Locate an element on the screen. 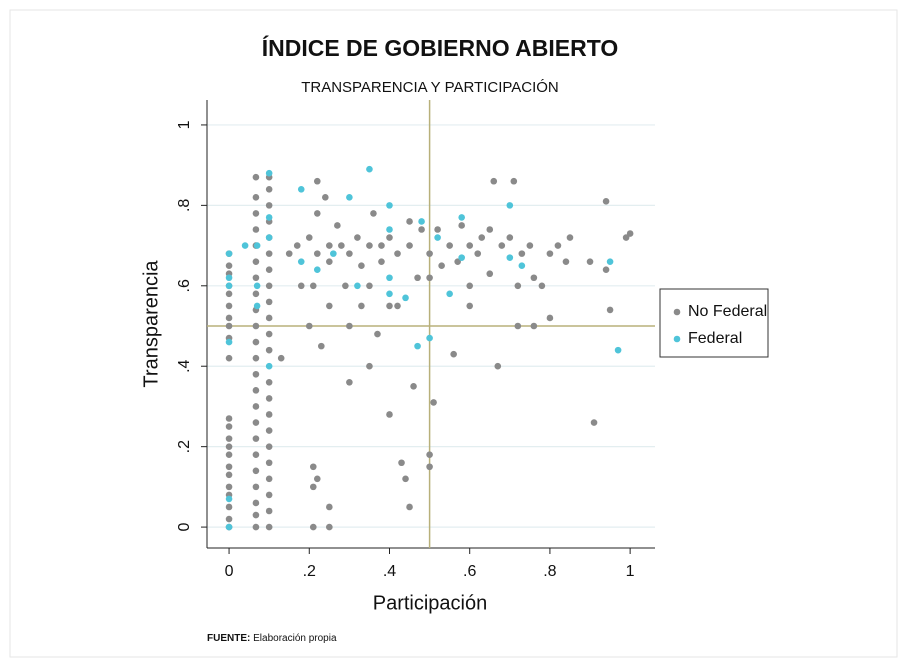  x-tick-label: 0 is located at coordinates (229, 571).